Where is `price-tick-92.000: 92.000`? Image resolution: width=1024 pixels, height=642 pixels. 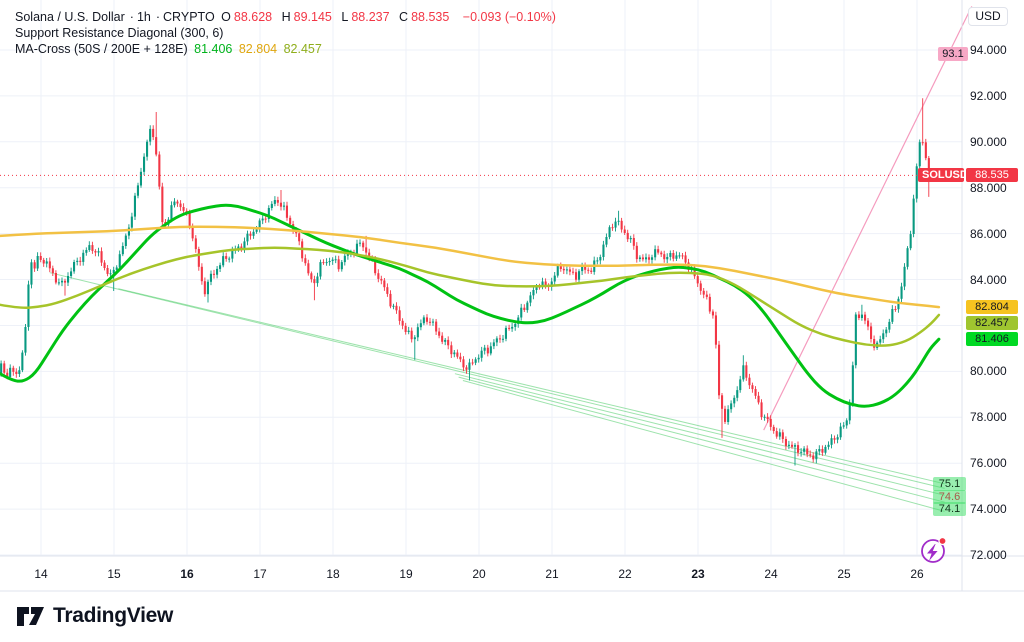
price-tick-92.000: 92.000 is located at coordinates (988, 95).